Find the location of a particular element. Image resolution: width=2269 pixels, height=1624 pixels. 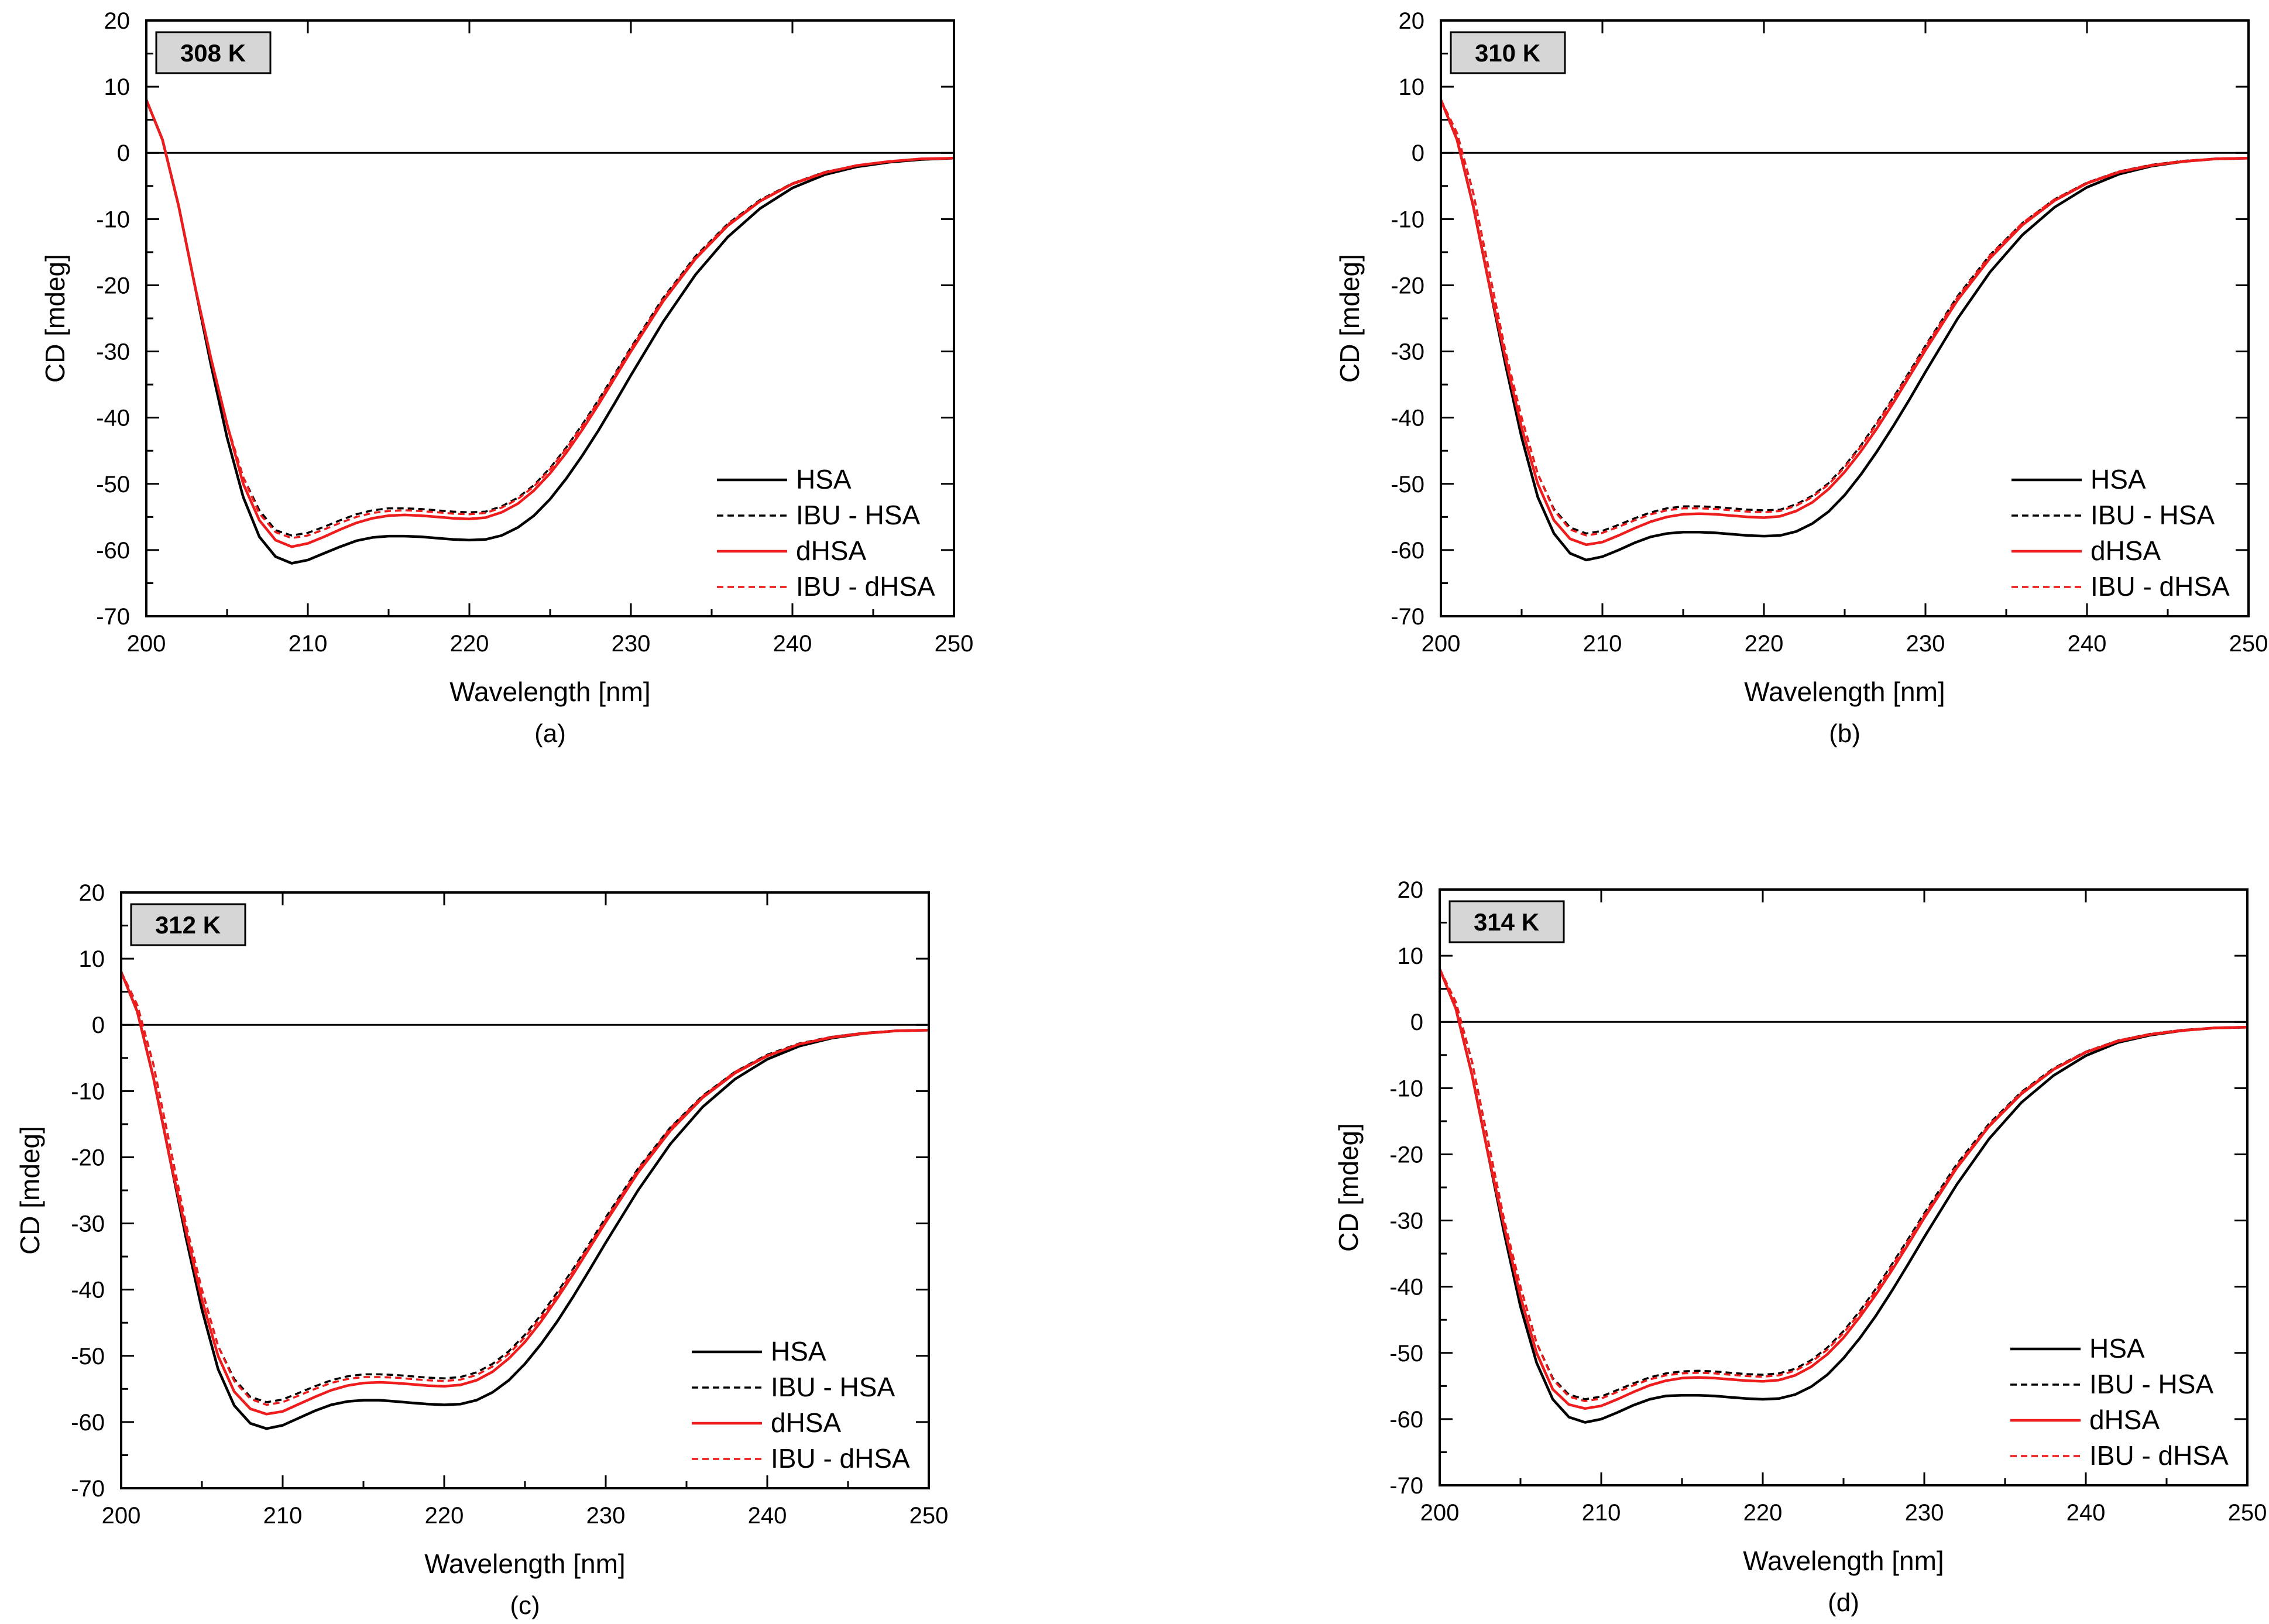

temperature-label: 310 K is located at coordinates (1508, 53).